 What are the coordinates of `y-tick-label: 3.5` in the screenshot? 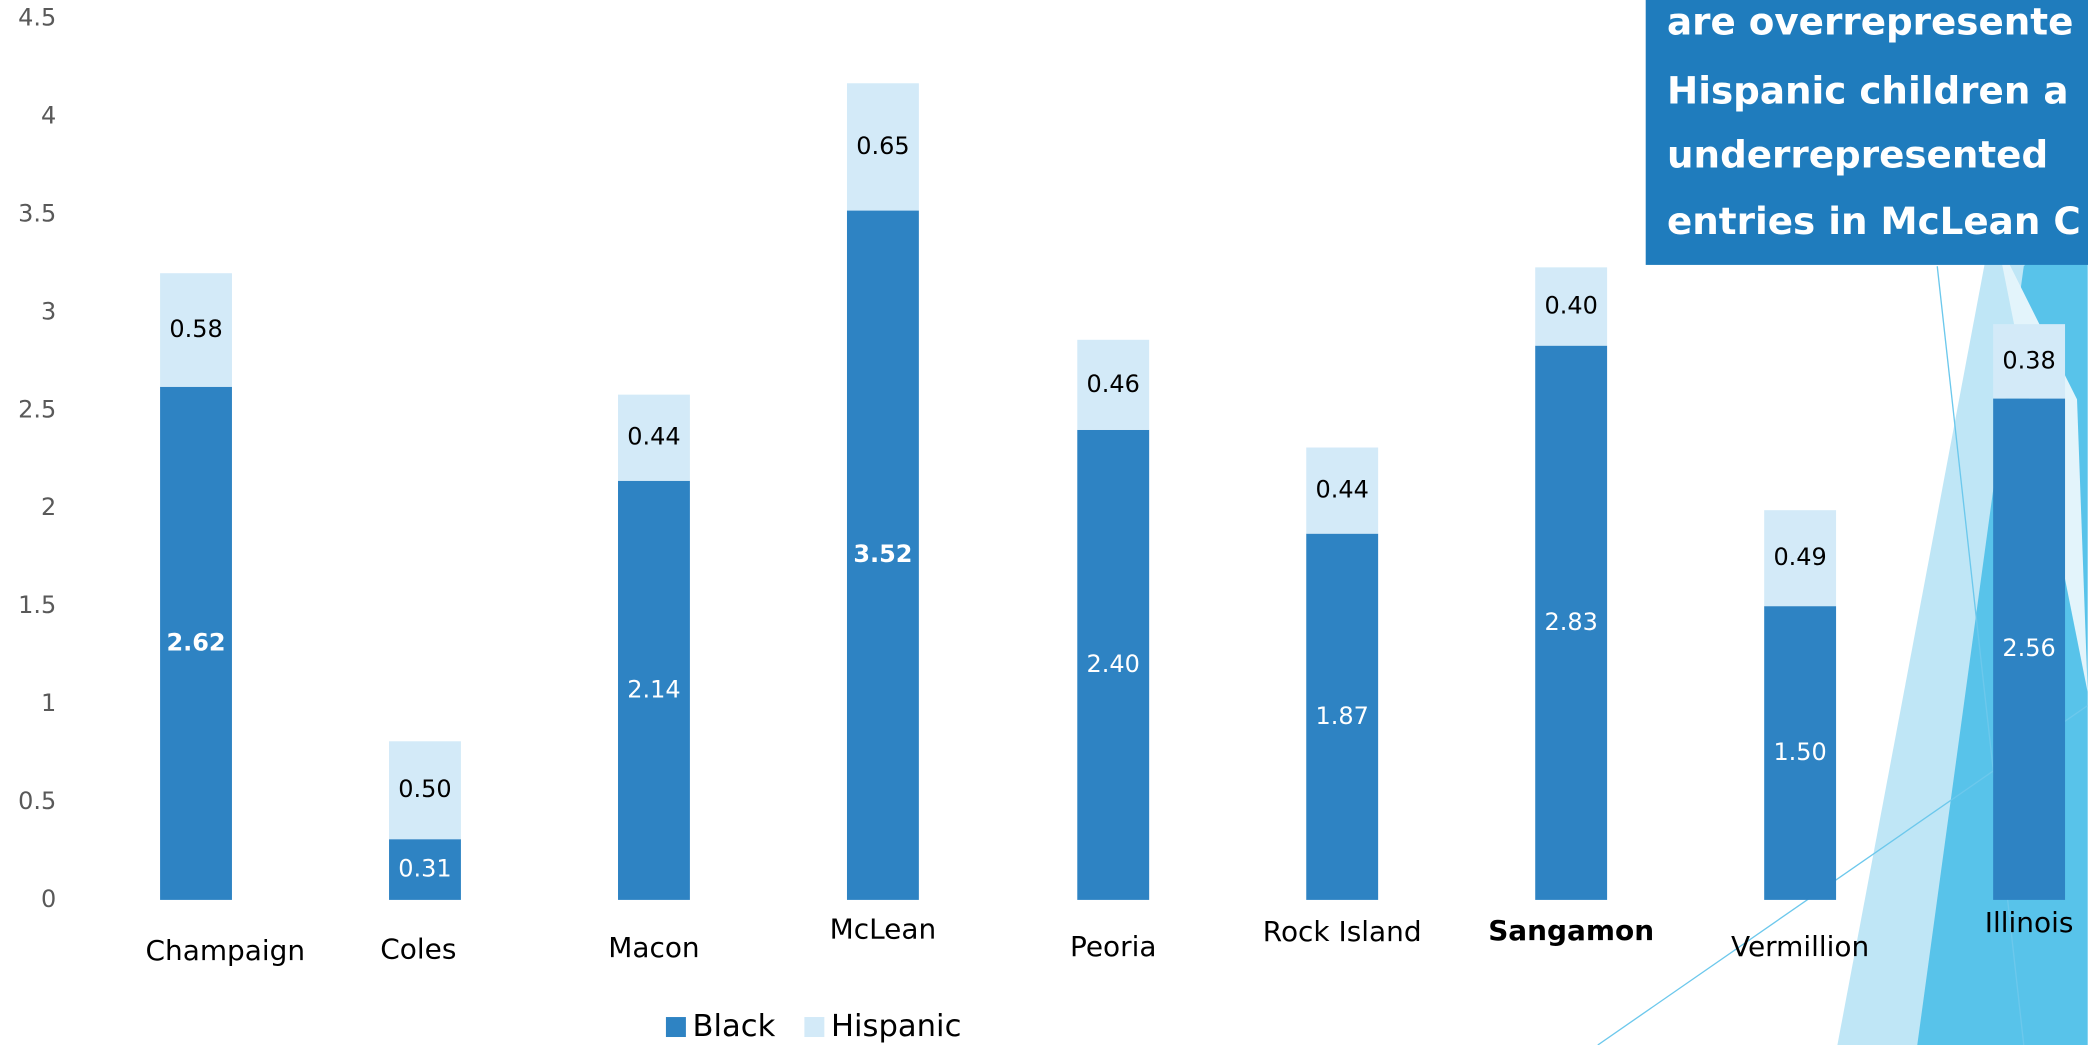 It's located at (37, 213).